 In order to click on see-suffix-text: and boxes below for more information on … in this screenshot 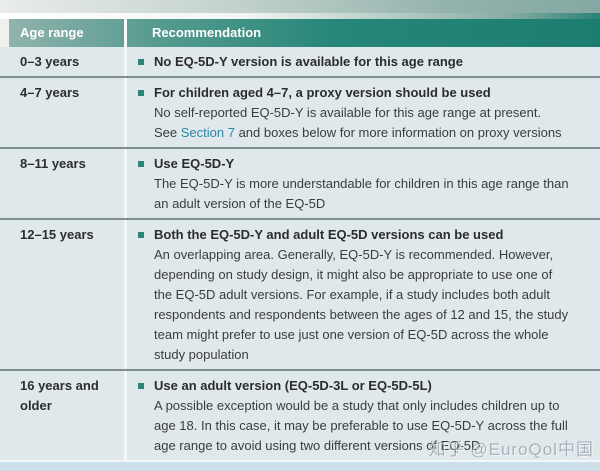, I will do `click(398, 132)`.